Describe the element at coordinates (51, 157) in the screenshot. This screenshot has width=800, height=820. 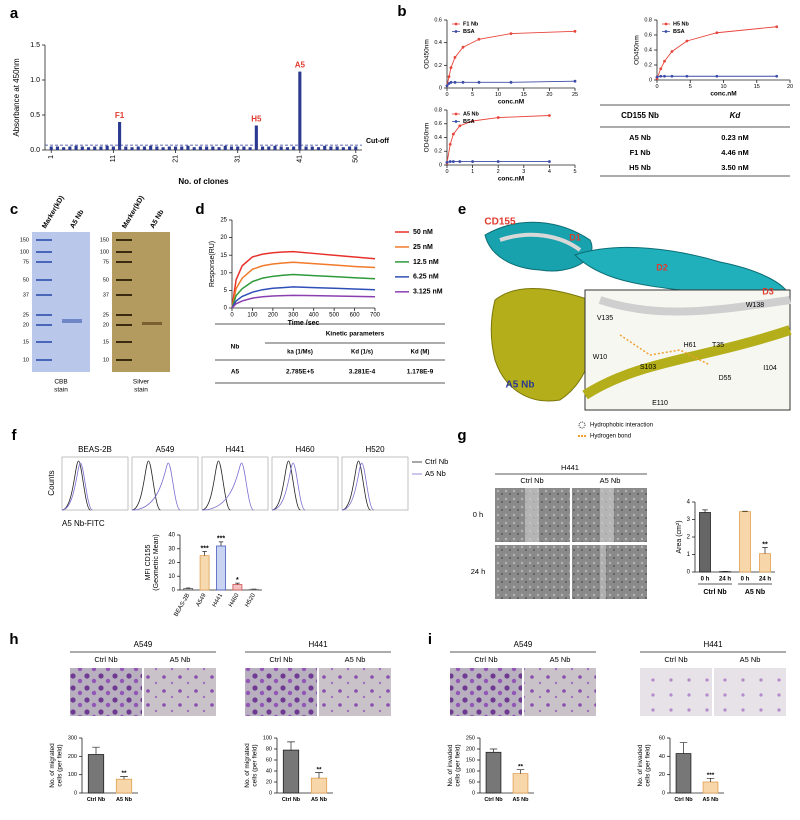
I see `x-tick-label: 1` at that location.